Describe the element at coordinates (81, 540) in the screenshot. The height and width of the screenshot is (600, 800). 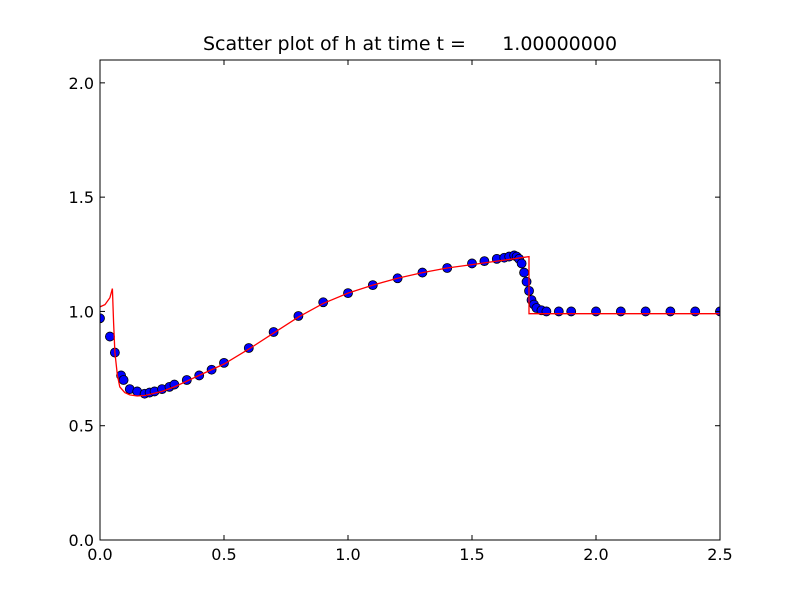
I see `y-tick-label: 0.0` at that location.